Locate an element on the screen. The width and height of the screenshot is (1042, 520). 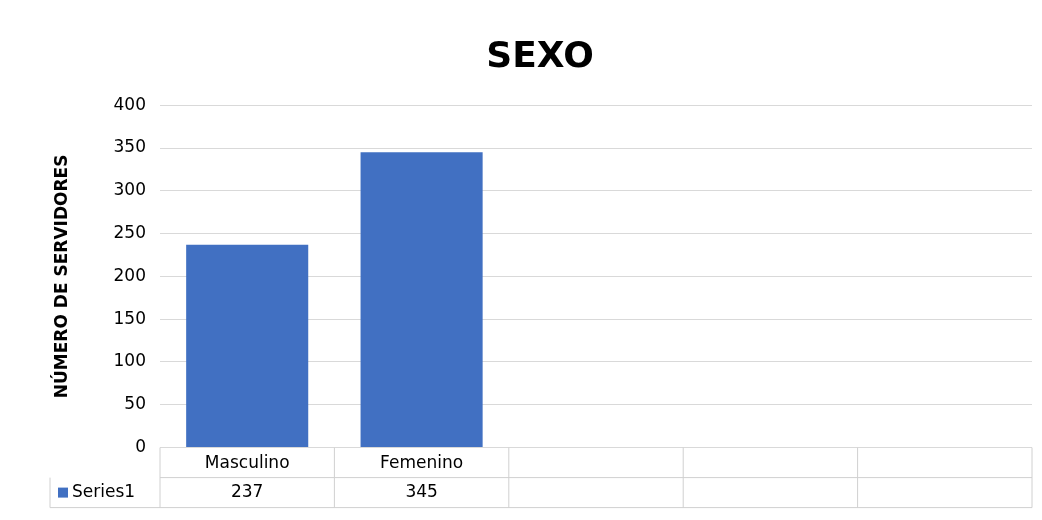
y-tick-label: 0 is located at coordinates (140, 446).